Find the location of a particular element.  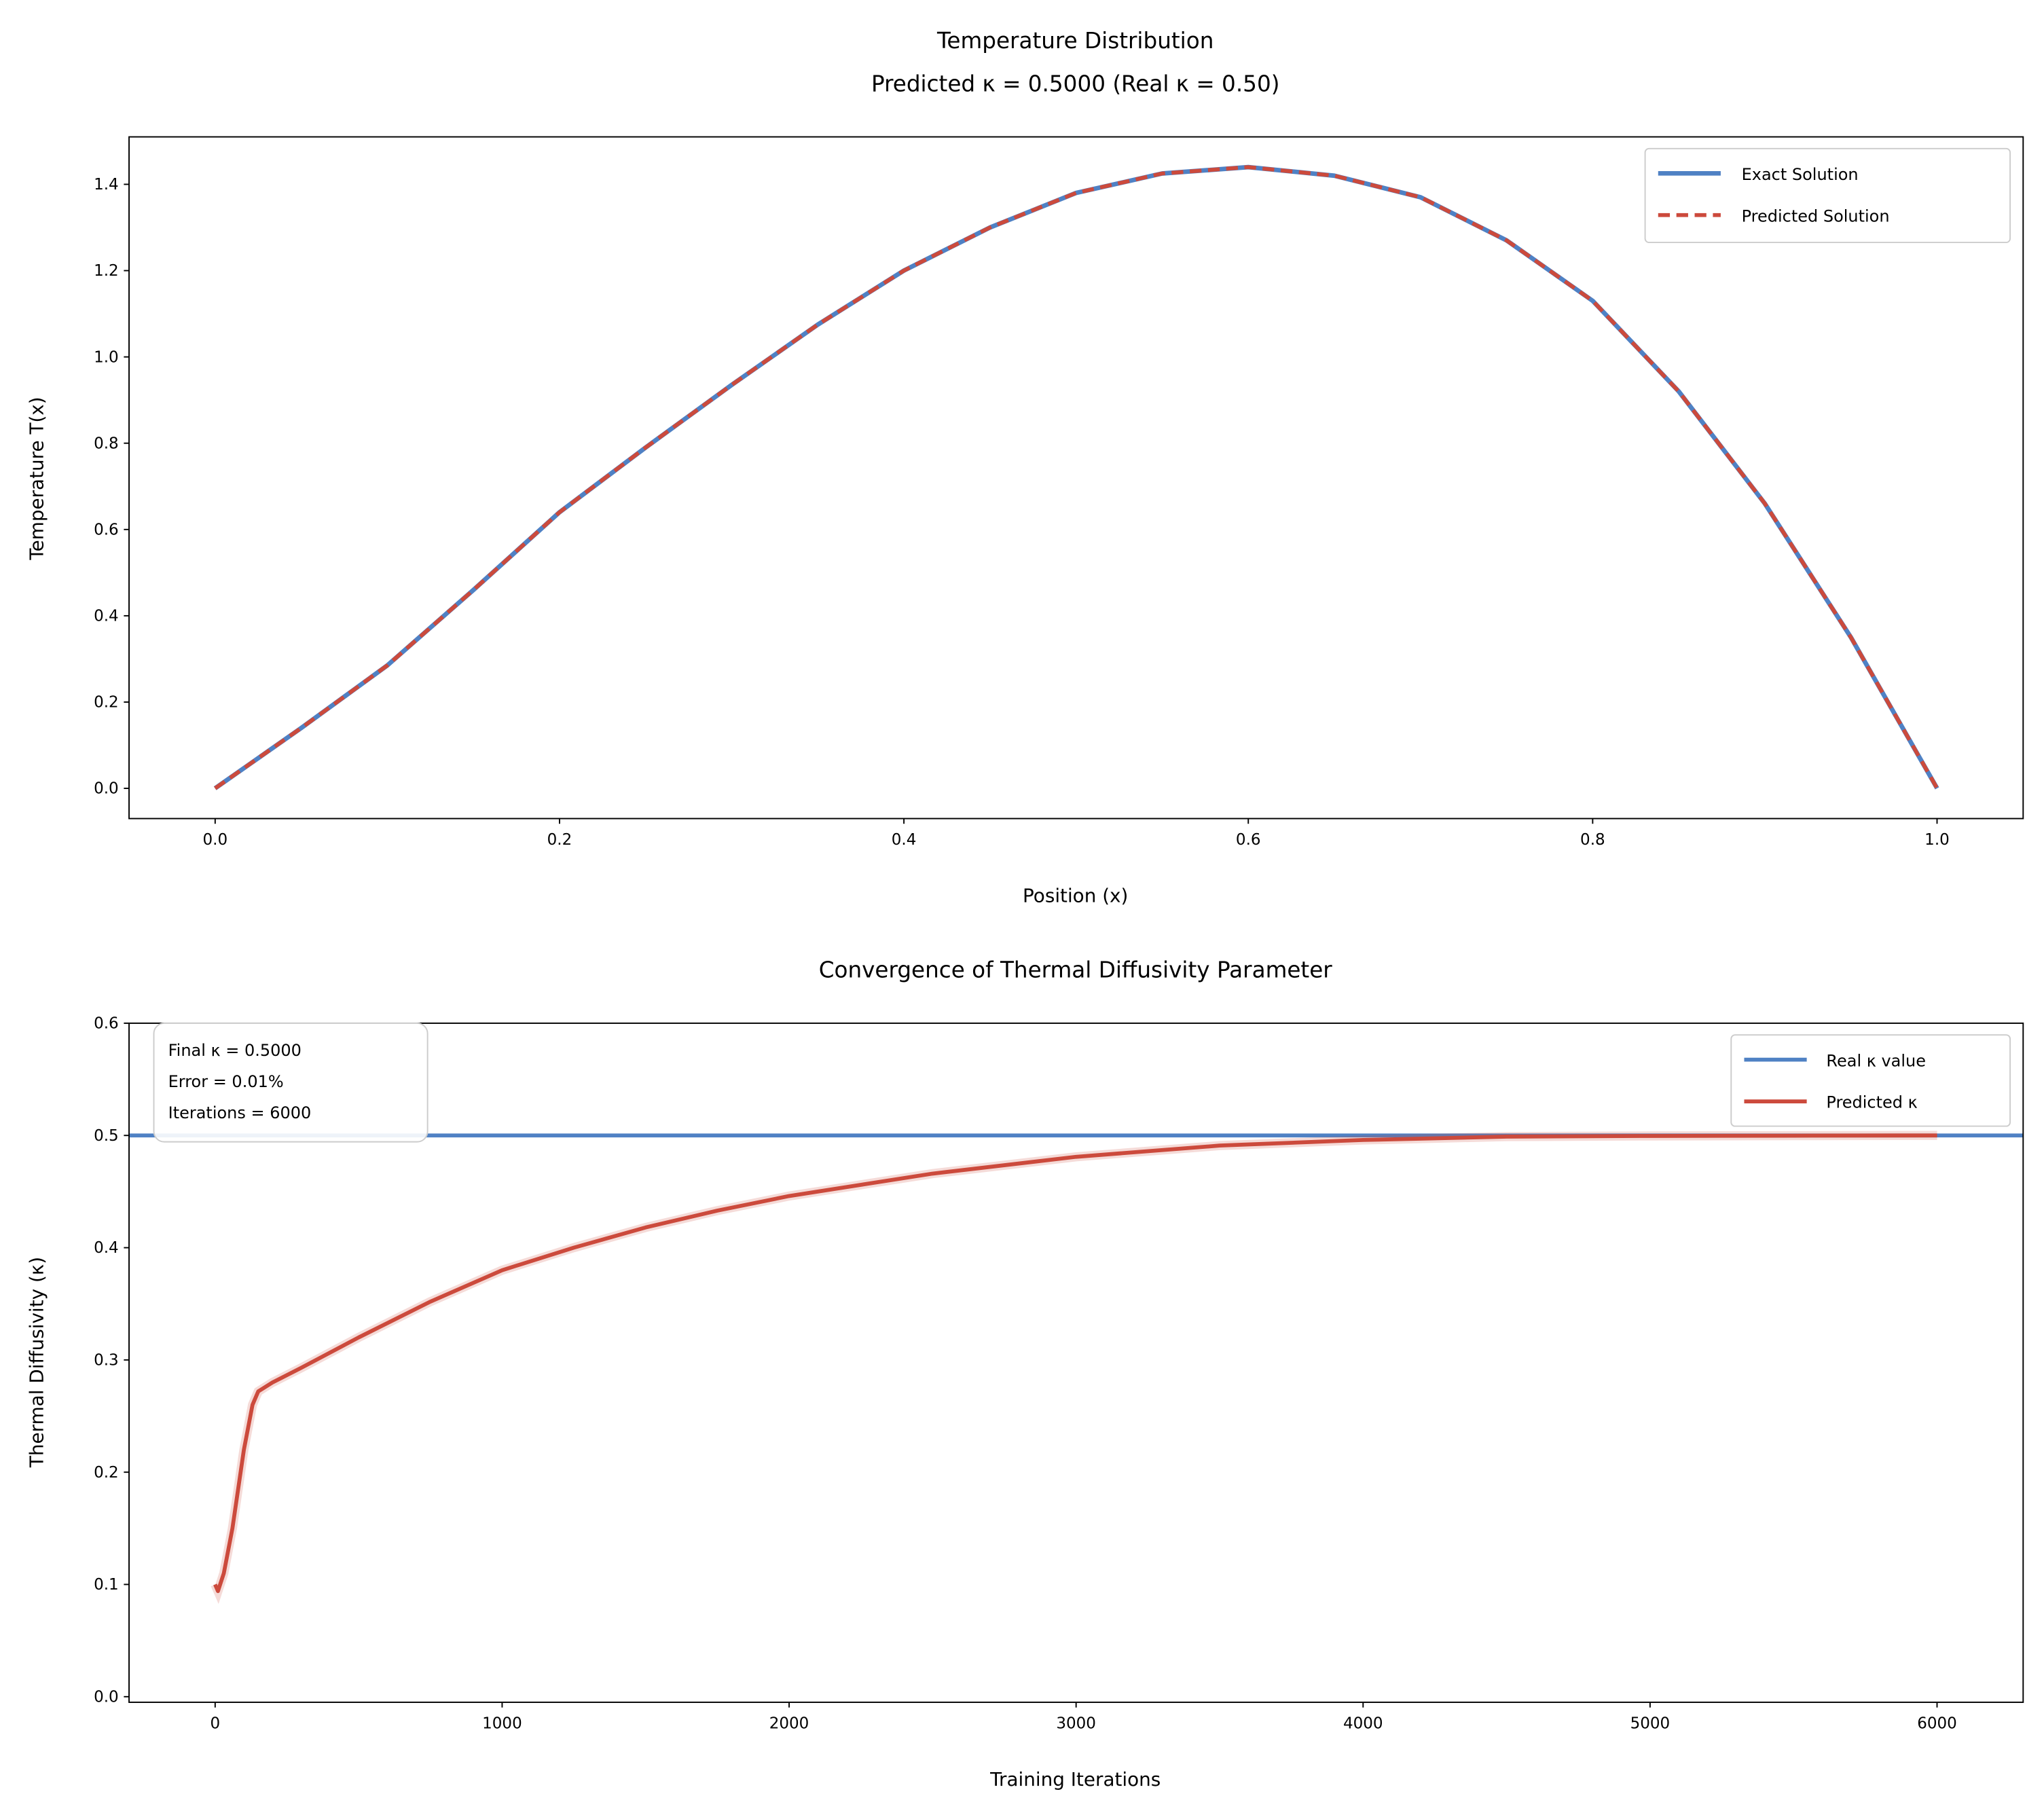

legend-label-exact: Exact Solution is located at coordinates (1800, 175).